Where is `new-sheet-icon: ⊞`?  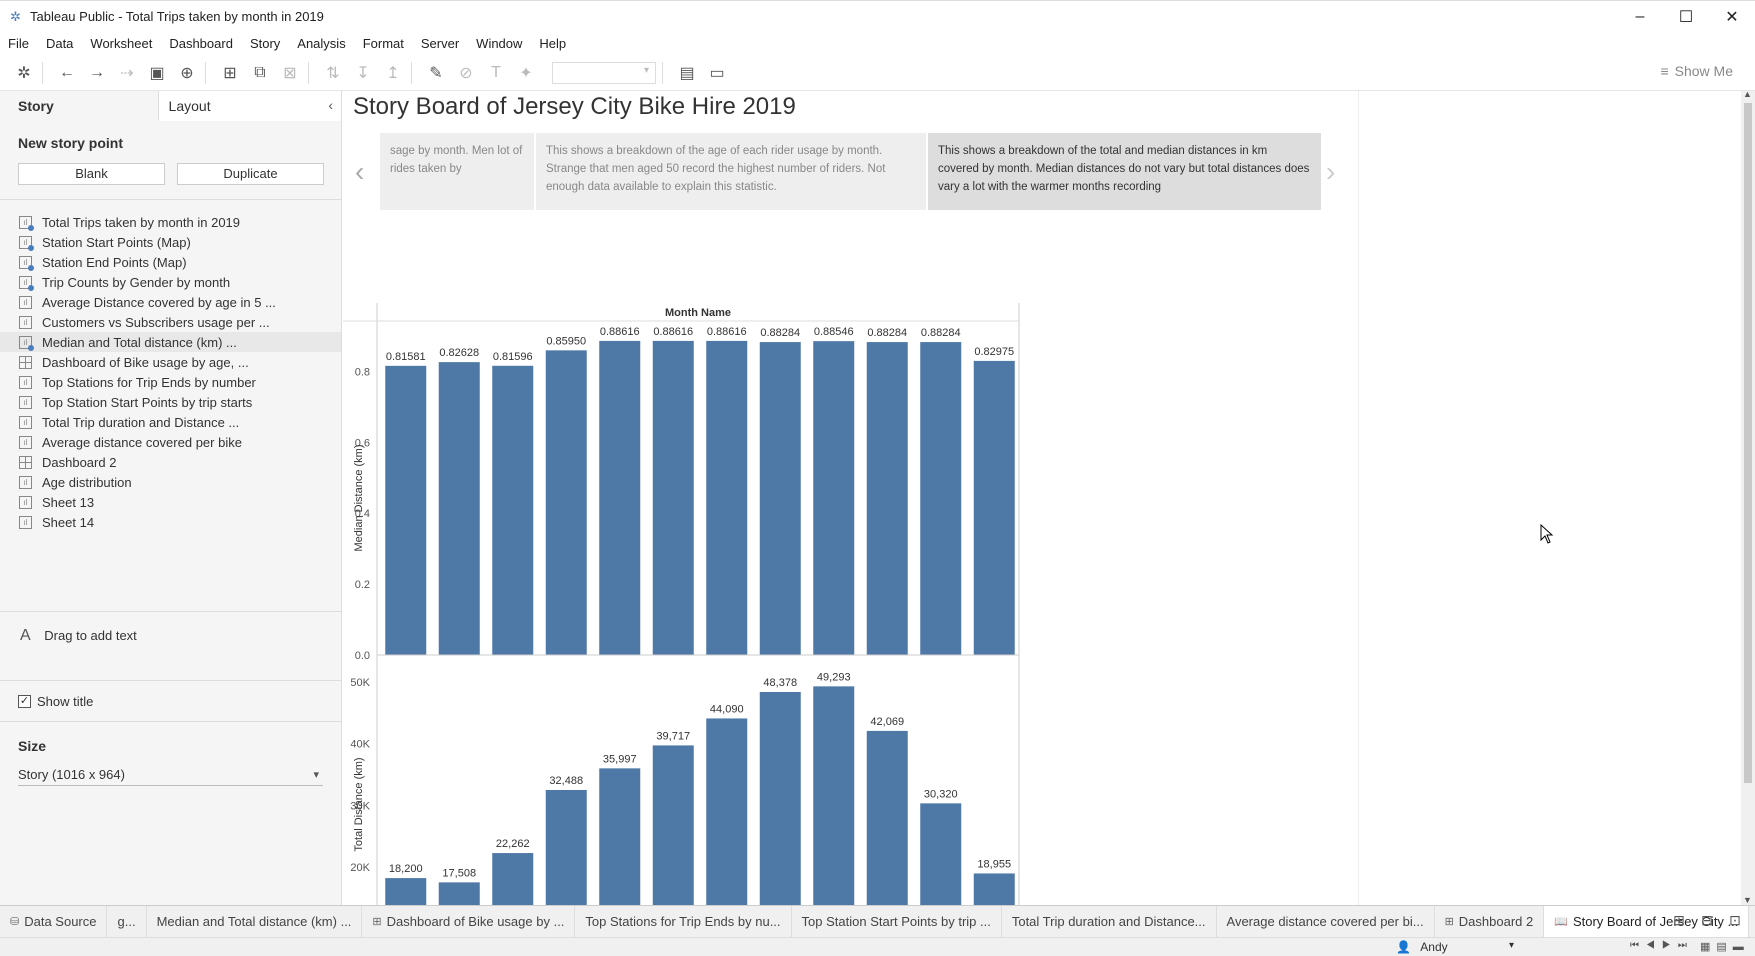 new-sheet-icon: ⊞ is located at coordinates (230, 73).